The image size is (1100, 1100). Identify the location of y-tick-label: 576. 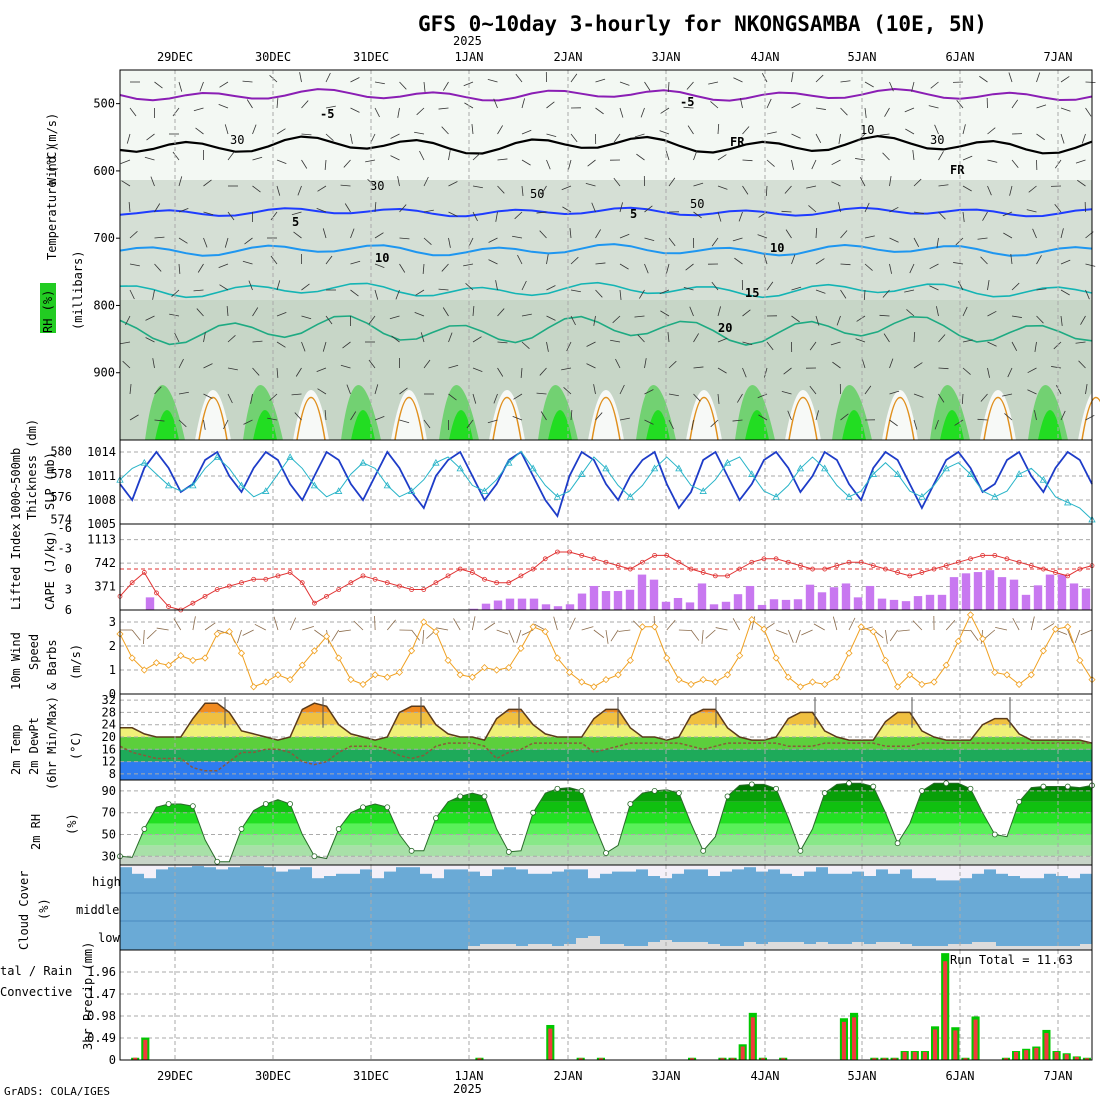
(61, 497).